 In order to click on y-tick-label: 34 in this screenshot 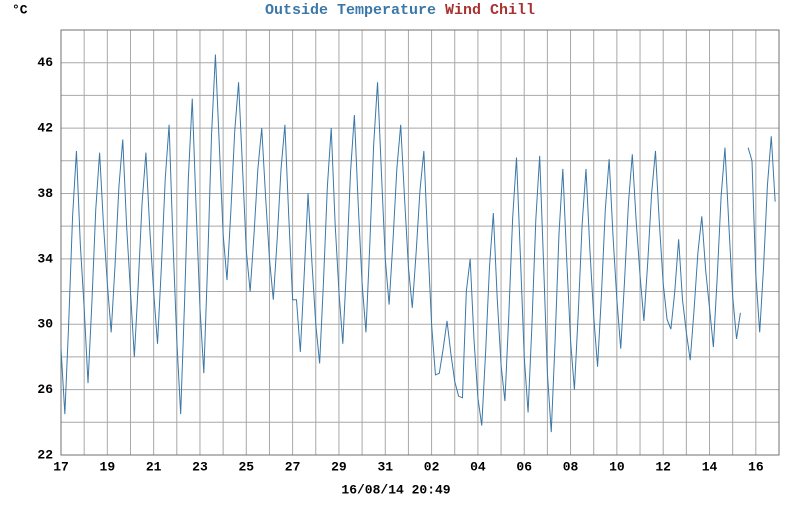, I will do `click(45, 258)`.